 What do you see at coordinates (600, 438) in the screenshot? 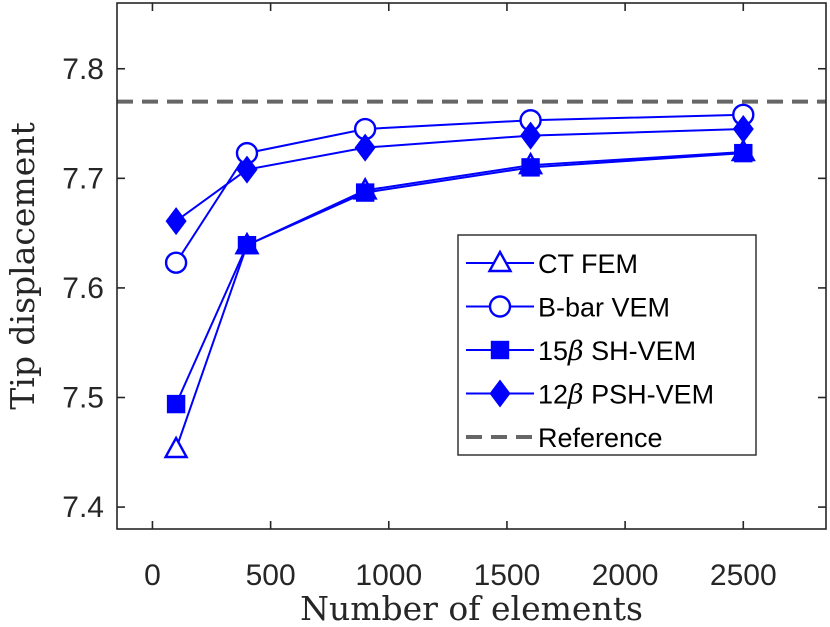
I see `legend-label: Reference` at bounding box center [600, 438].